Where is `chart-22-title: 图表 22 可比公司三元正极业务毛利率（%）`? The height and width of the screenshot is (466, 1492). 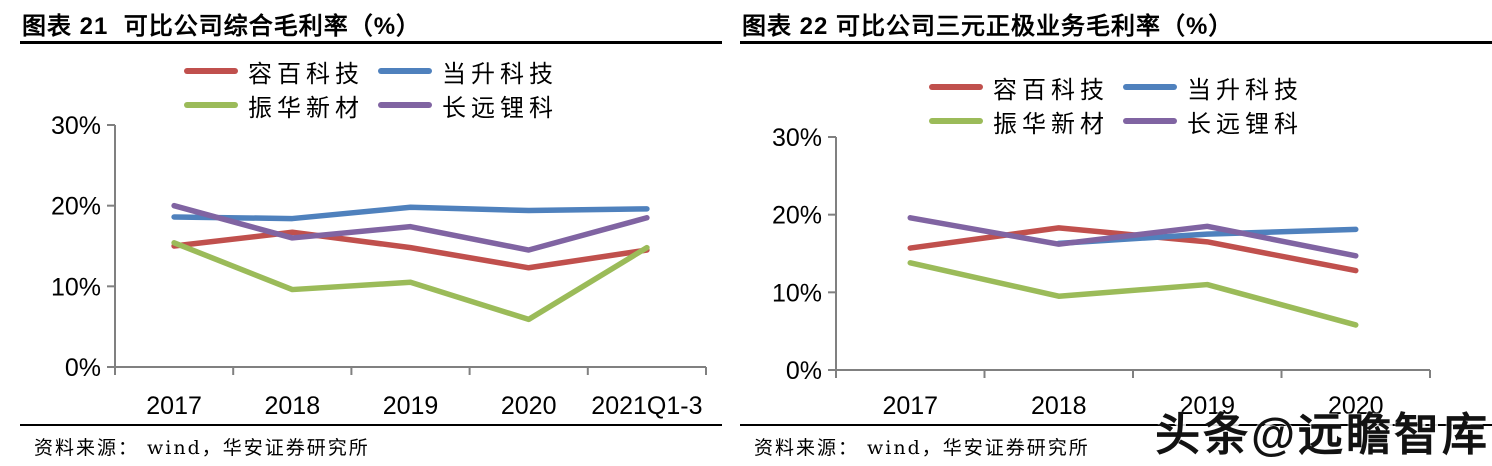 chart-22-title: 图表 22 可比公司三元正极业务毛利率（%） is located at coordinates (988, 26).